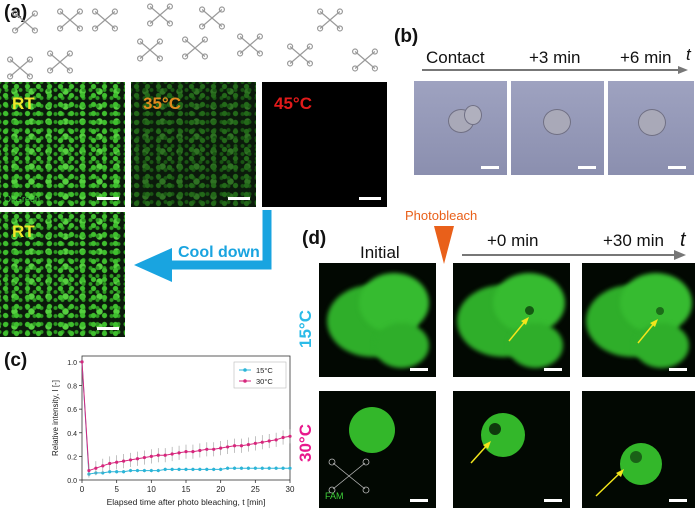 The width and height of the screenshot is (698, 511). I want to click on x-tick-label: 25, so click(255, 489).